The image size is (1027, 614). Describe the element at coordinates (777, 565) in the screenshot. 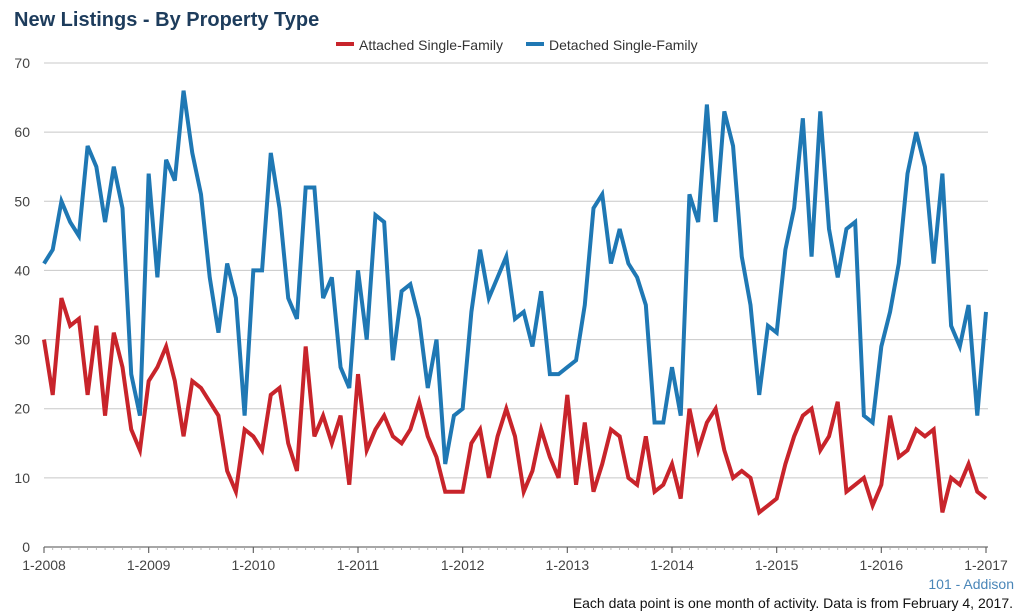

I see `x-tick-label: 1-2015` at that location.